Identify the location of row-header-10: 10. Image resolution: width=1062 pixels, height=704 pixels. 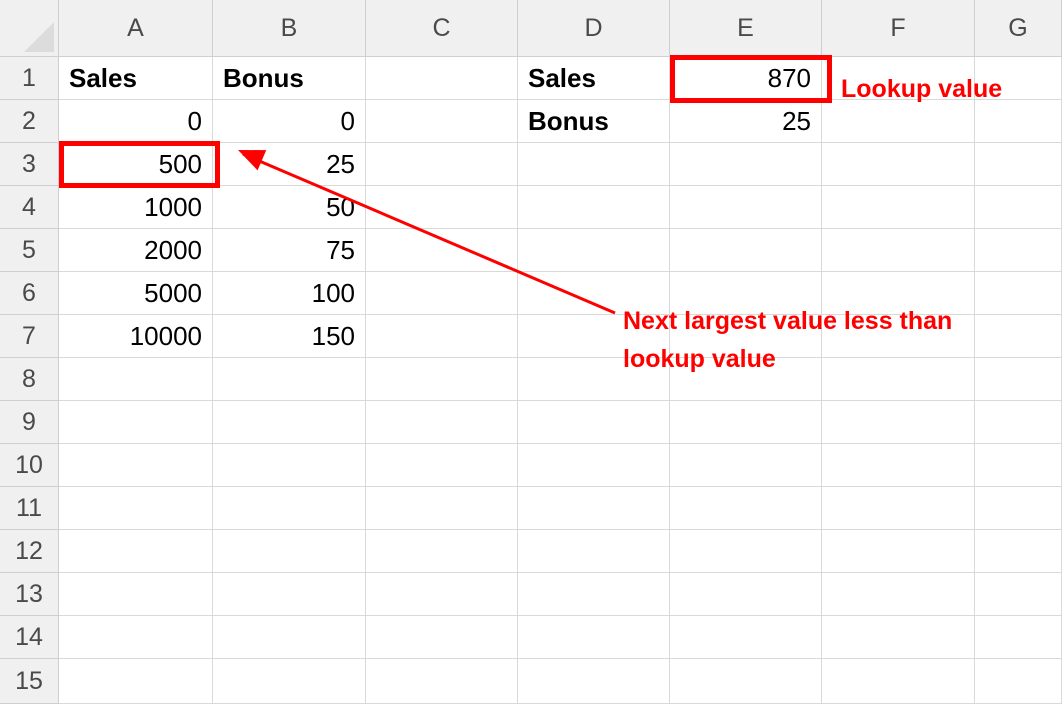
(29, 465).